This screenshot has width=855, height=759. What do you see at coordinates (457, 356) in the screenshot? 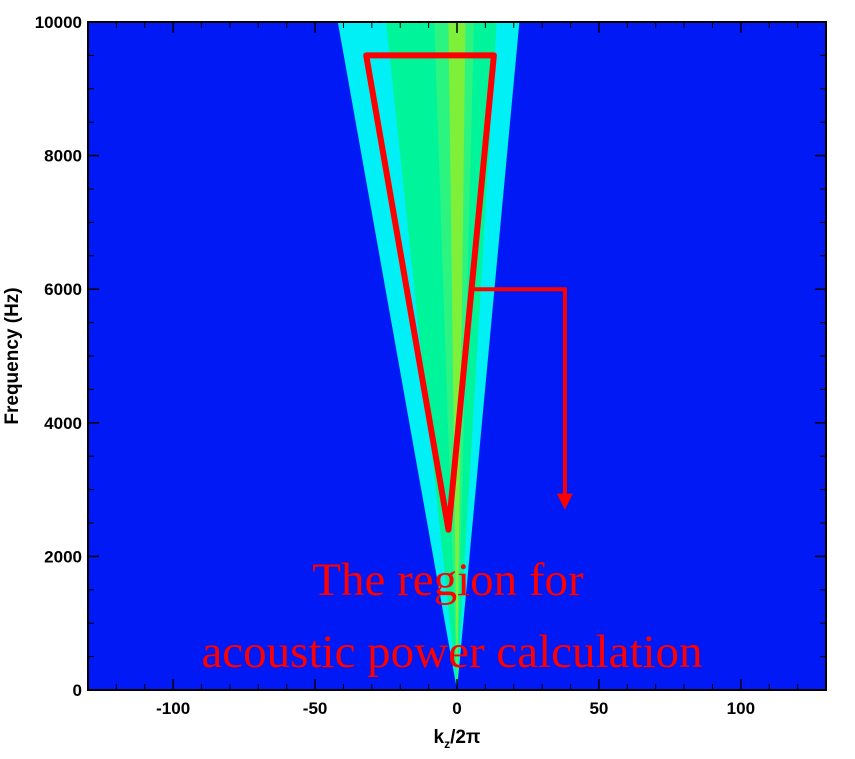
I see `core-cone` at bounding box center [457, 356].